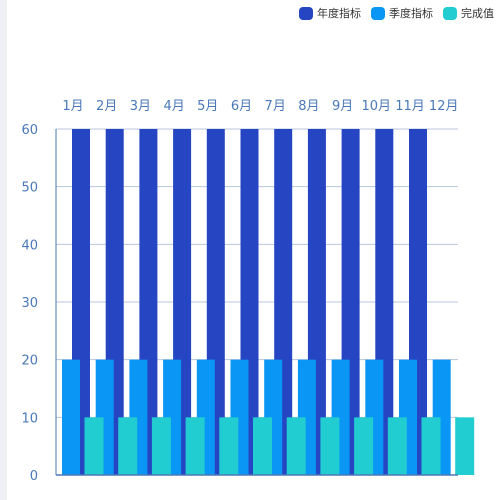  What do you see at coordinates (29, 418) in the screenshot?
I see `y-tick-label-10: 10` at bounding box center [29, 418].